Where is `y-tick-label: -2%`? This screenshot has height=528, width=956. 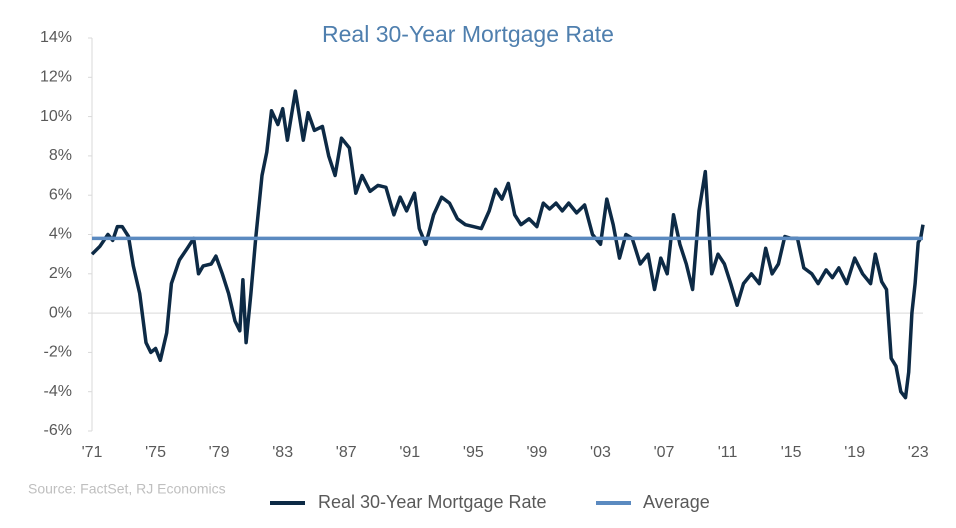
y-tick-label: -2% is located at coordinates (58, 352).